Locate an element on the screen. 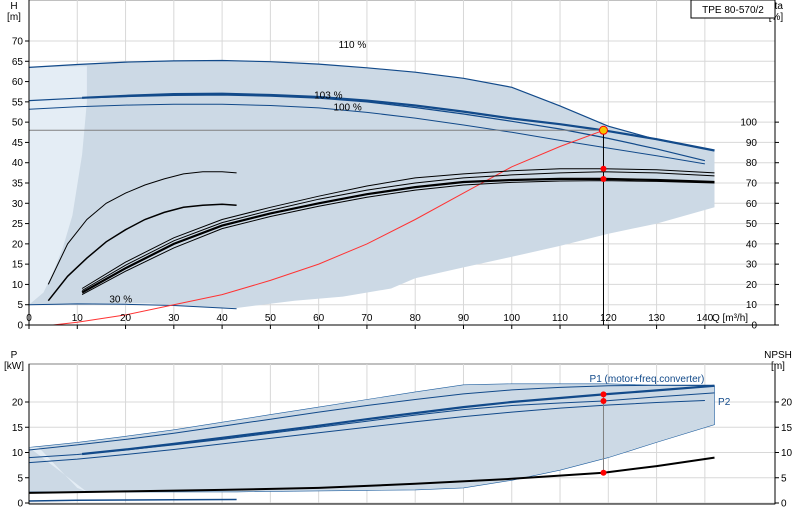  power-markers is located at coordinates (603, 433).